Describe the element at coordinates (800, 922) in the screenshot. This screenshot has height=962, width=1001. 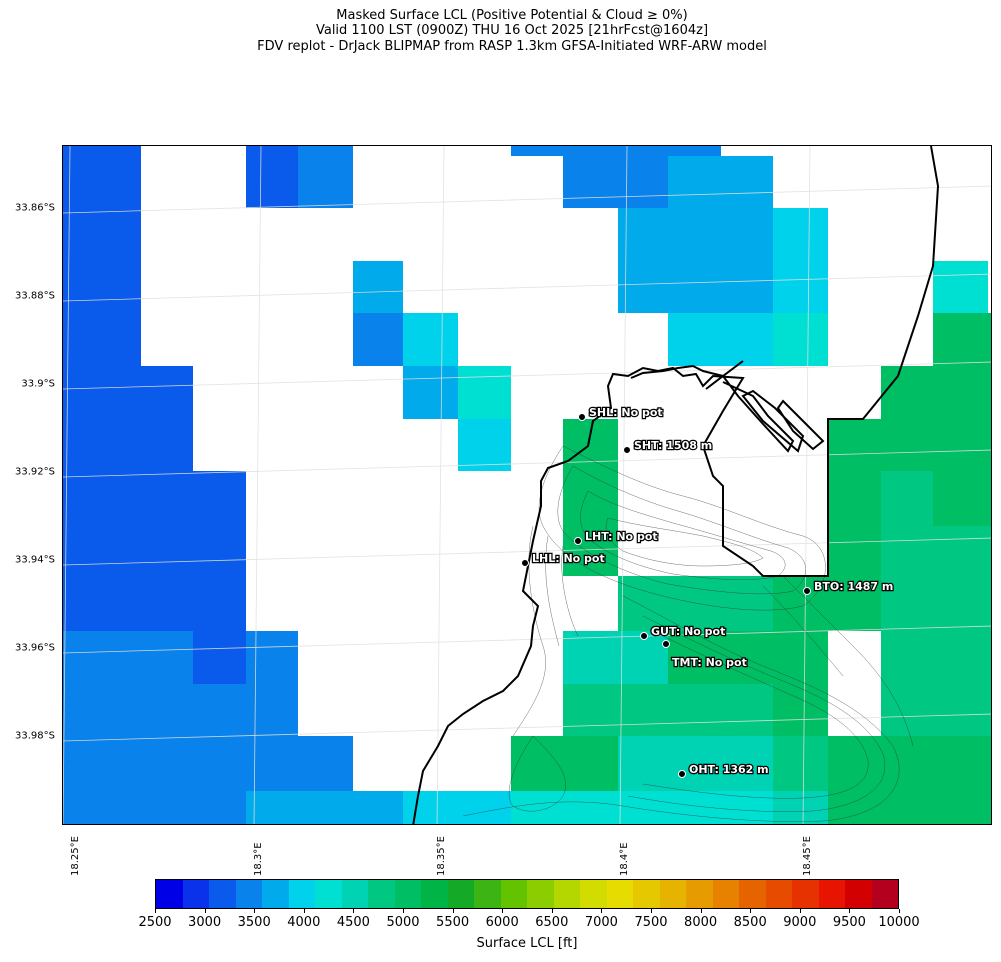
I see `colorbar-tick-label: 9000` at that location.